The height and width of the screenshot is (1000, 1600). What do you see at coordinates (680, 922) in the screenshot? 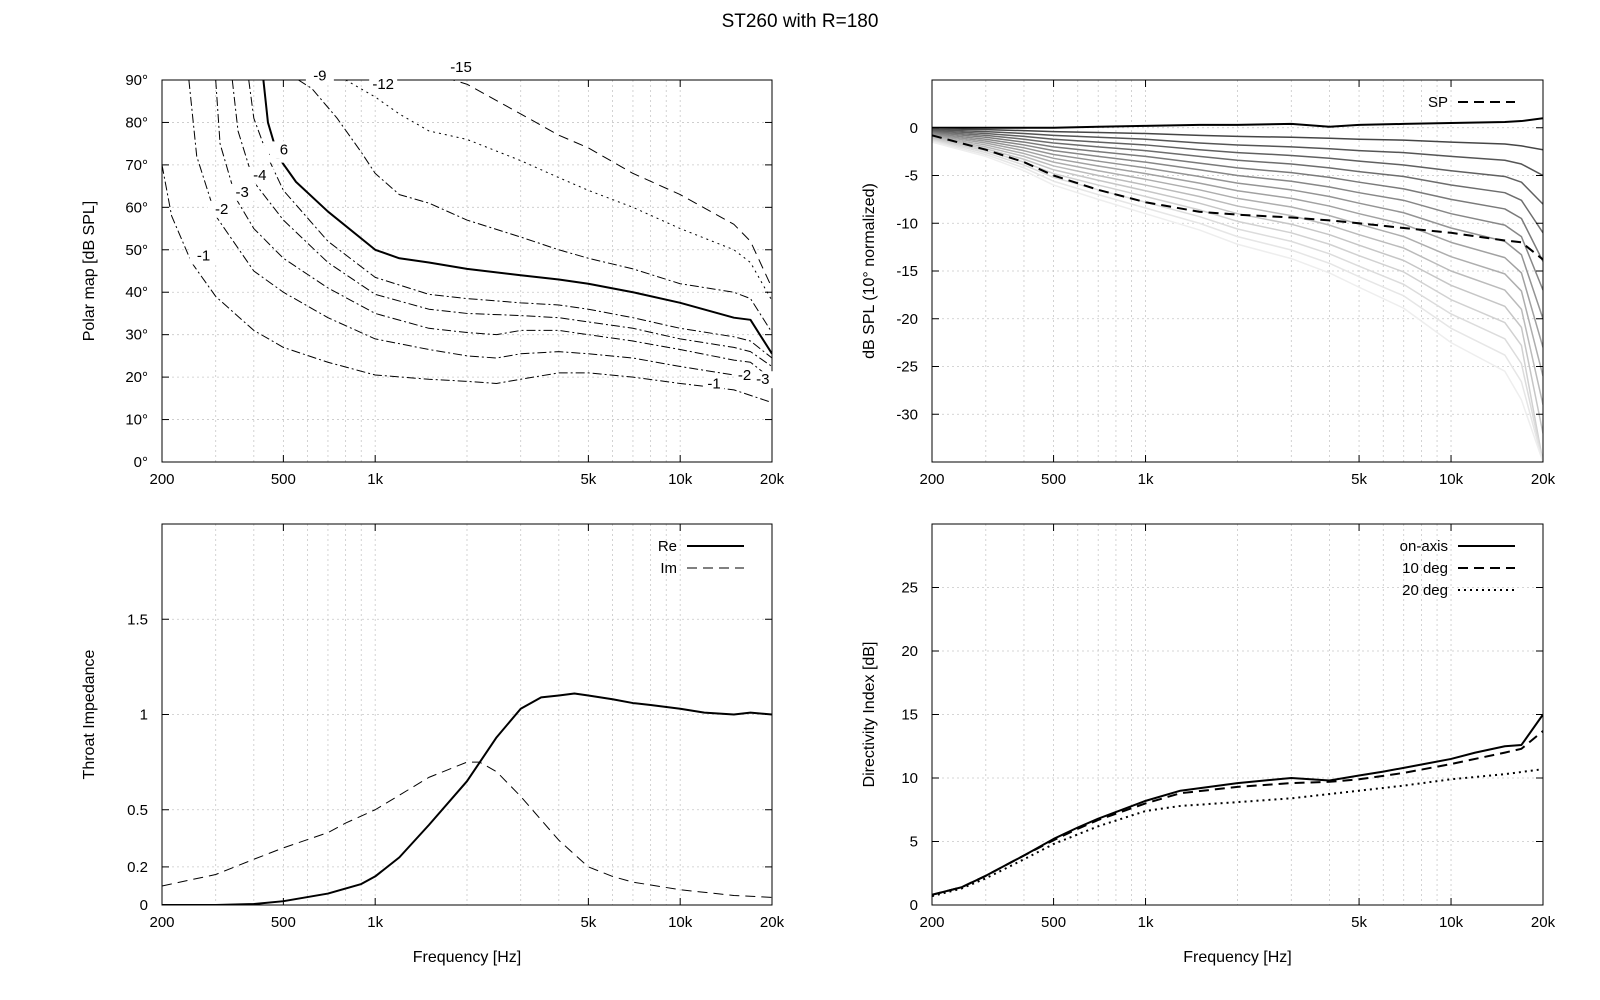
I see `impedance-xtick-label: 10k` at bounding box center [680, 922].